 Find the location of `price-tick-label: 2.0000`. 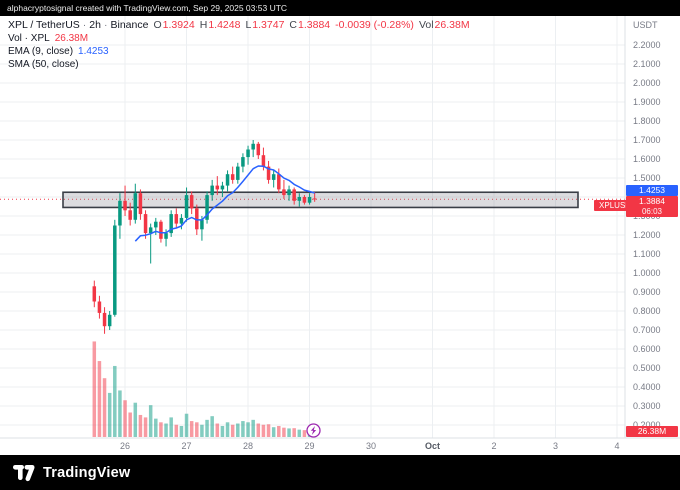

price-tick-label: 2.0000 is located at coordinates (647, 83).